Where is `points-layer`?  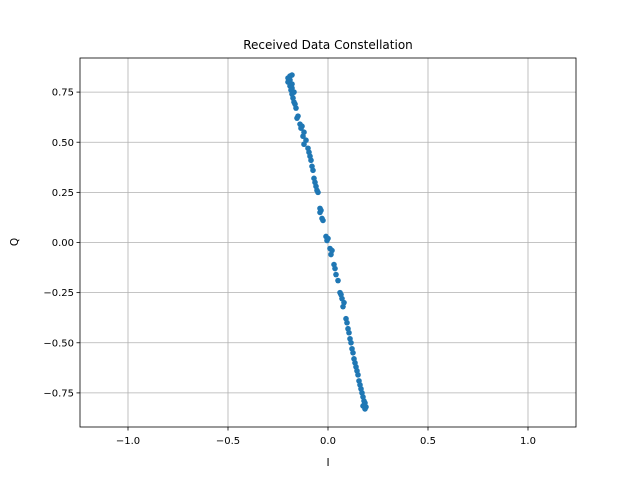
points-layer is located at coordinates (327, 242).